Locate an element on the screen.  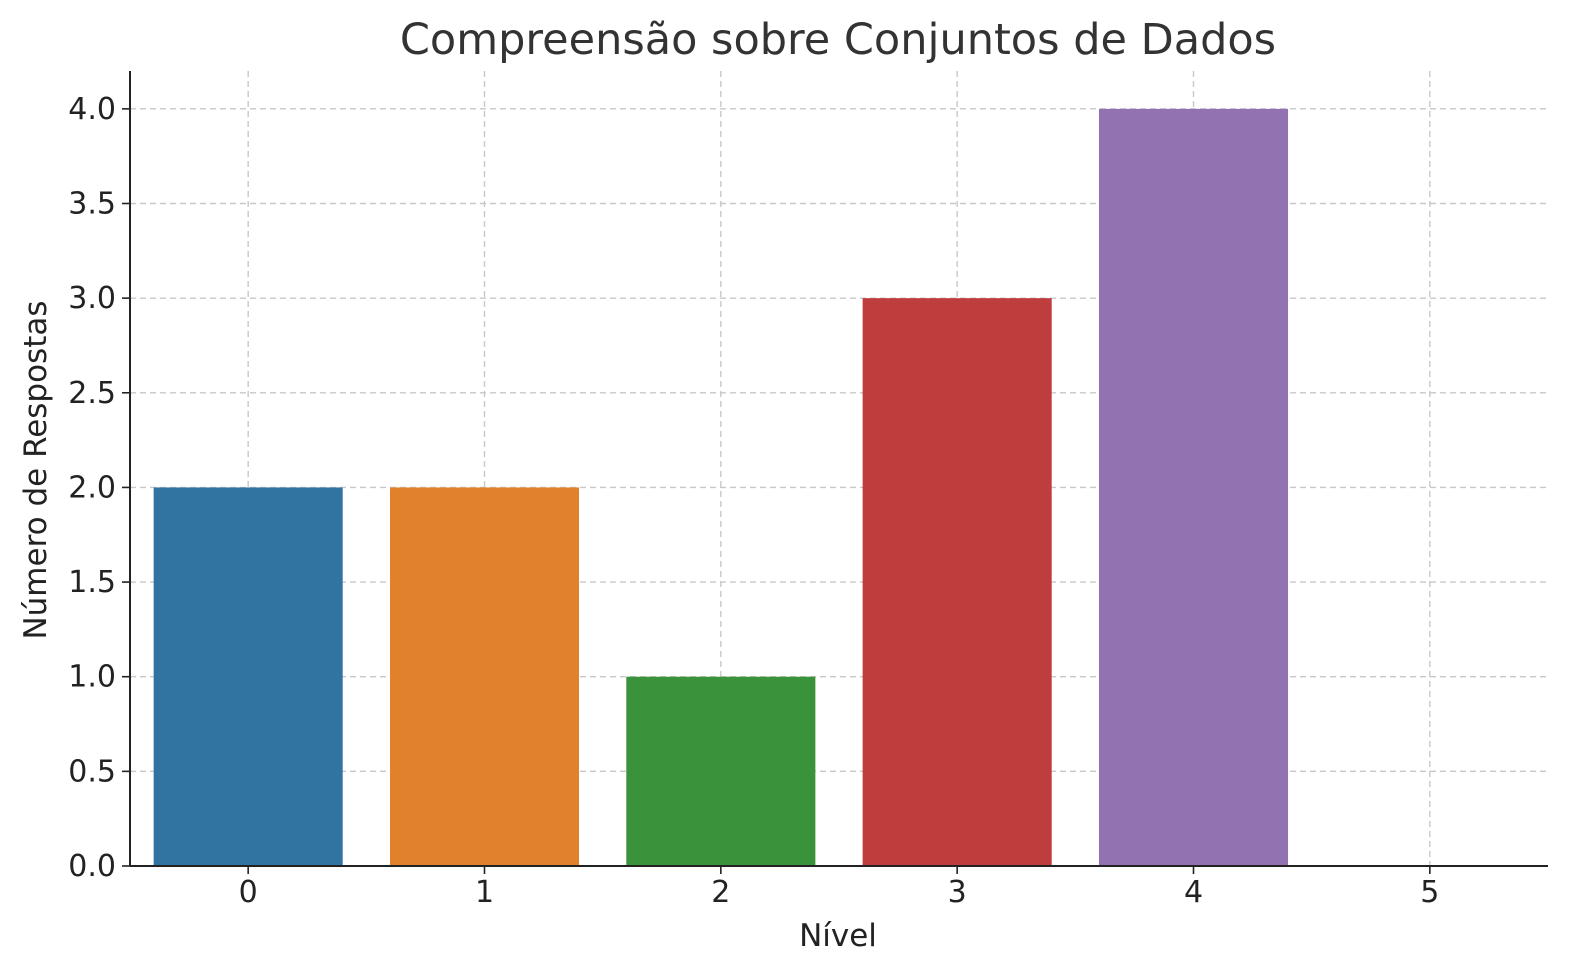
x-tick-label: 2 is located at coordinates (720, 892).